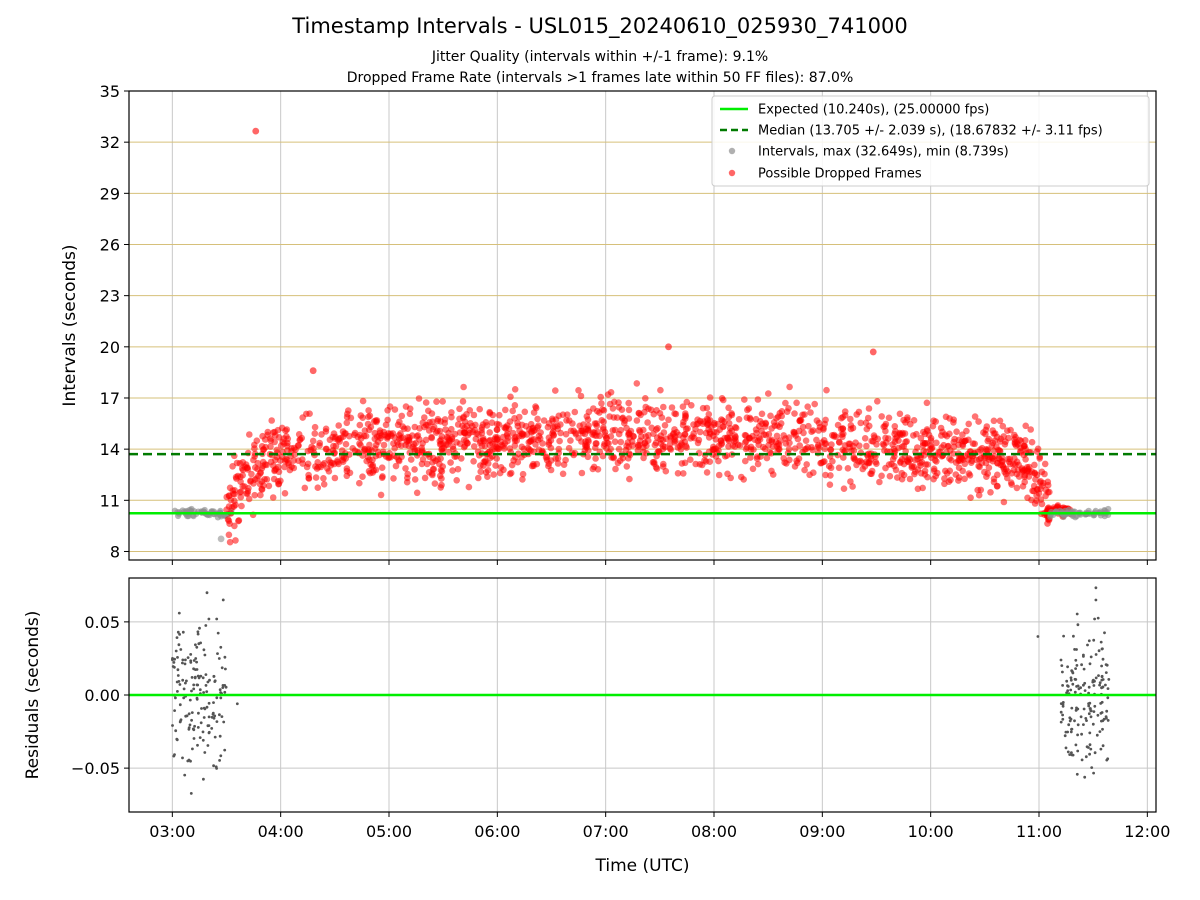  I want to click on intervals-ytick-label: 8, so click(115, 551).